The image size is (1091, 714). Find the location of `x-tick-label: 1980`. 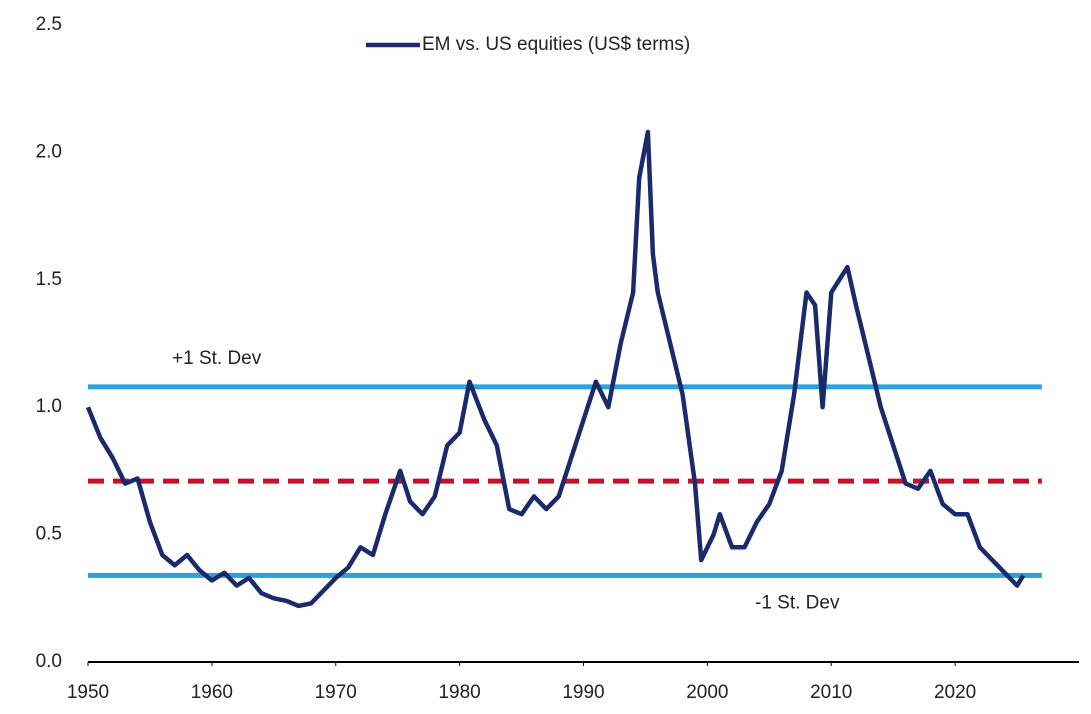

x-tick-label: 1980 is located at coordinates (459, 692).